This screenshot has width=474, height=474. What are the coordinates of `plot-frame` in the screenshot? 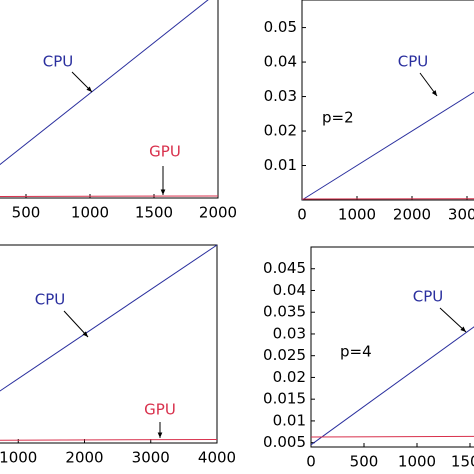 It's located at (392, 347).